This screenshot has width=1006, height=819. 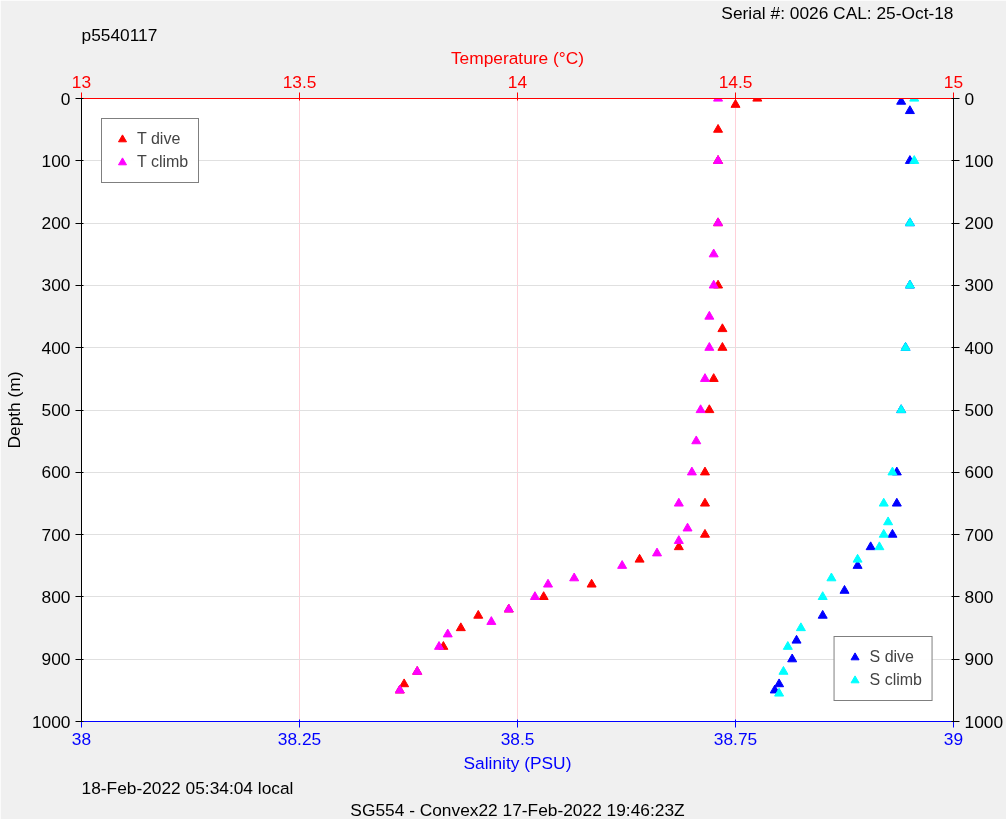 I want to click on y2-tick-label: 800, so click(x=979, y=596).